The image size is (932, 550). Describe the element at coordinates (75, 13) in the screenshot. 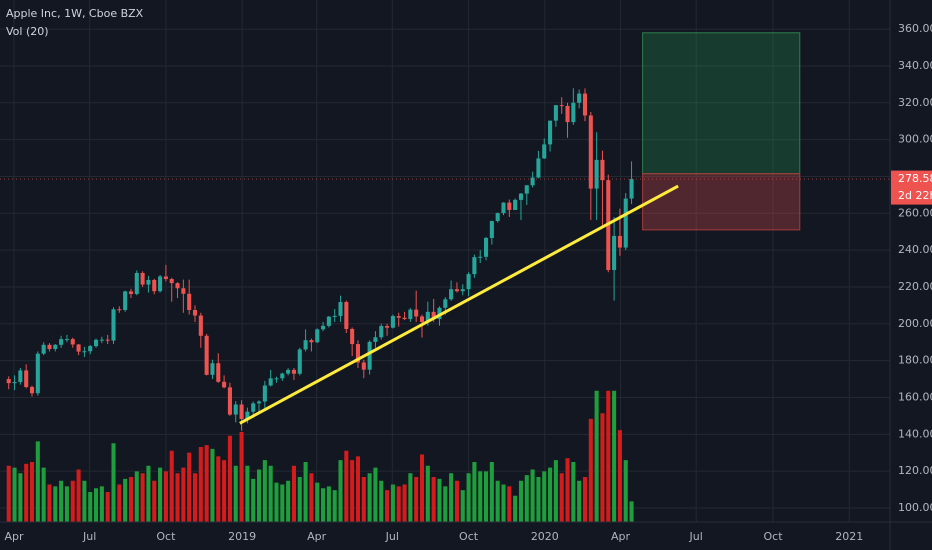

I see `chart-title: Apple Inc, 1W, Cboe BZX` at that location.